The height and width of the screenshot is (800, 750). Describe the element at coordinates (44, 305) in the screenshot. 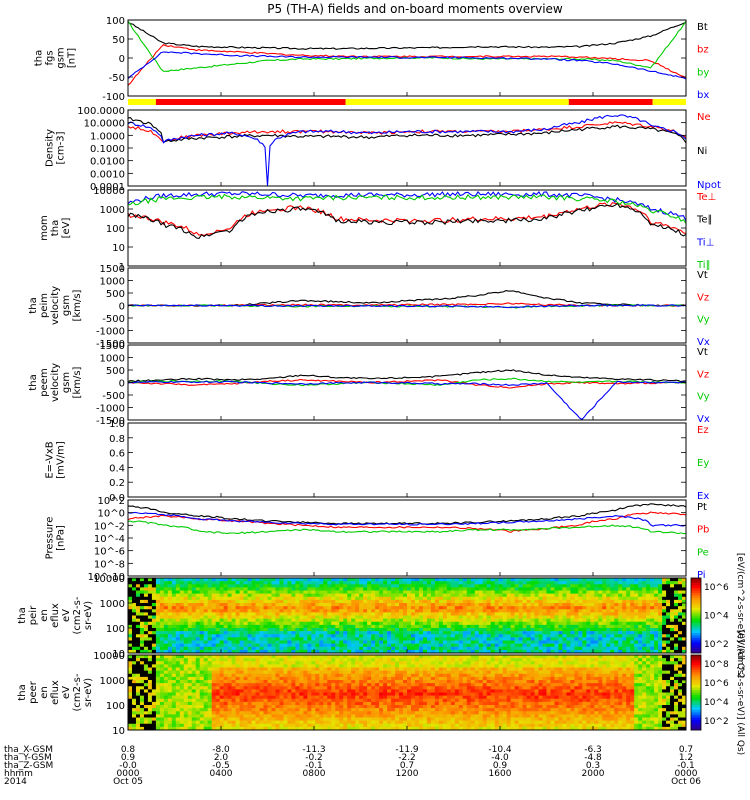

I see `y-axis-label-line: peim` at that location.